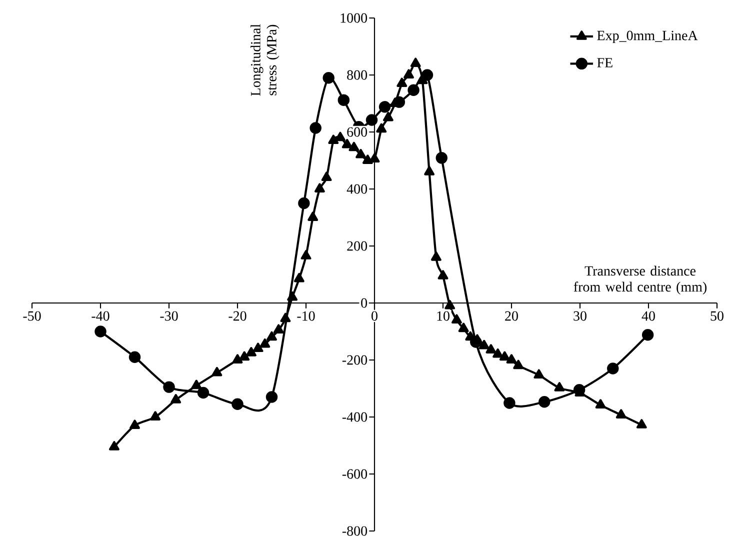  What do you see at coordinates (640, 280) in the screenshot?
I see `x-axis-title: Transverse distance from weld centre (mm)` at bounding box center [640, 280].